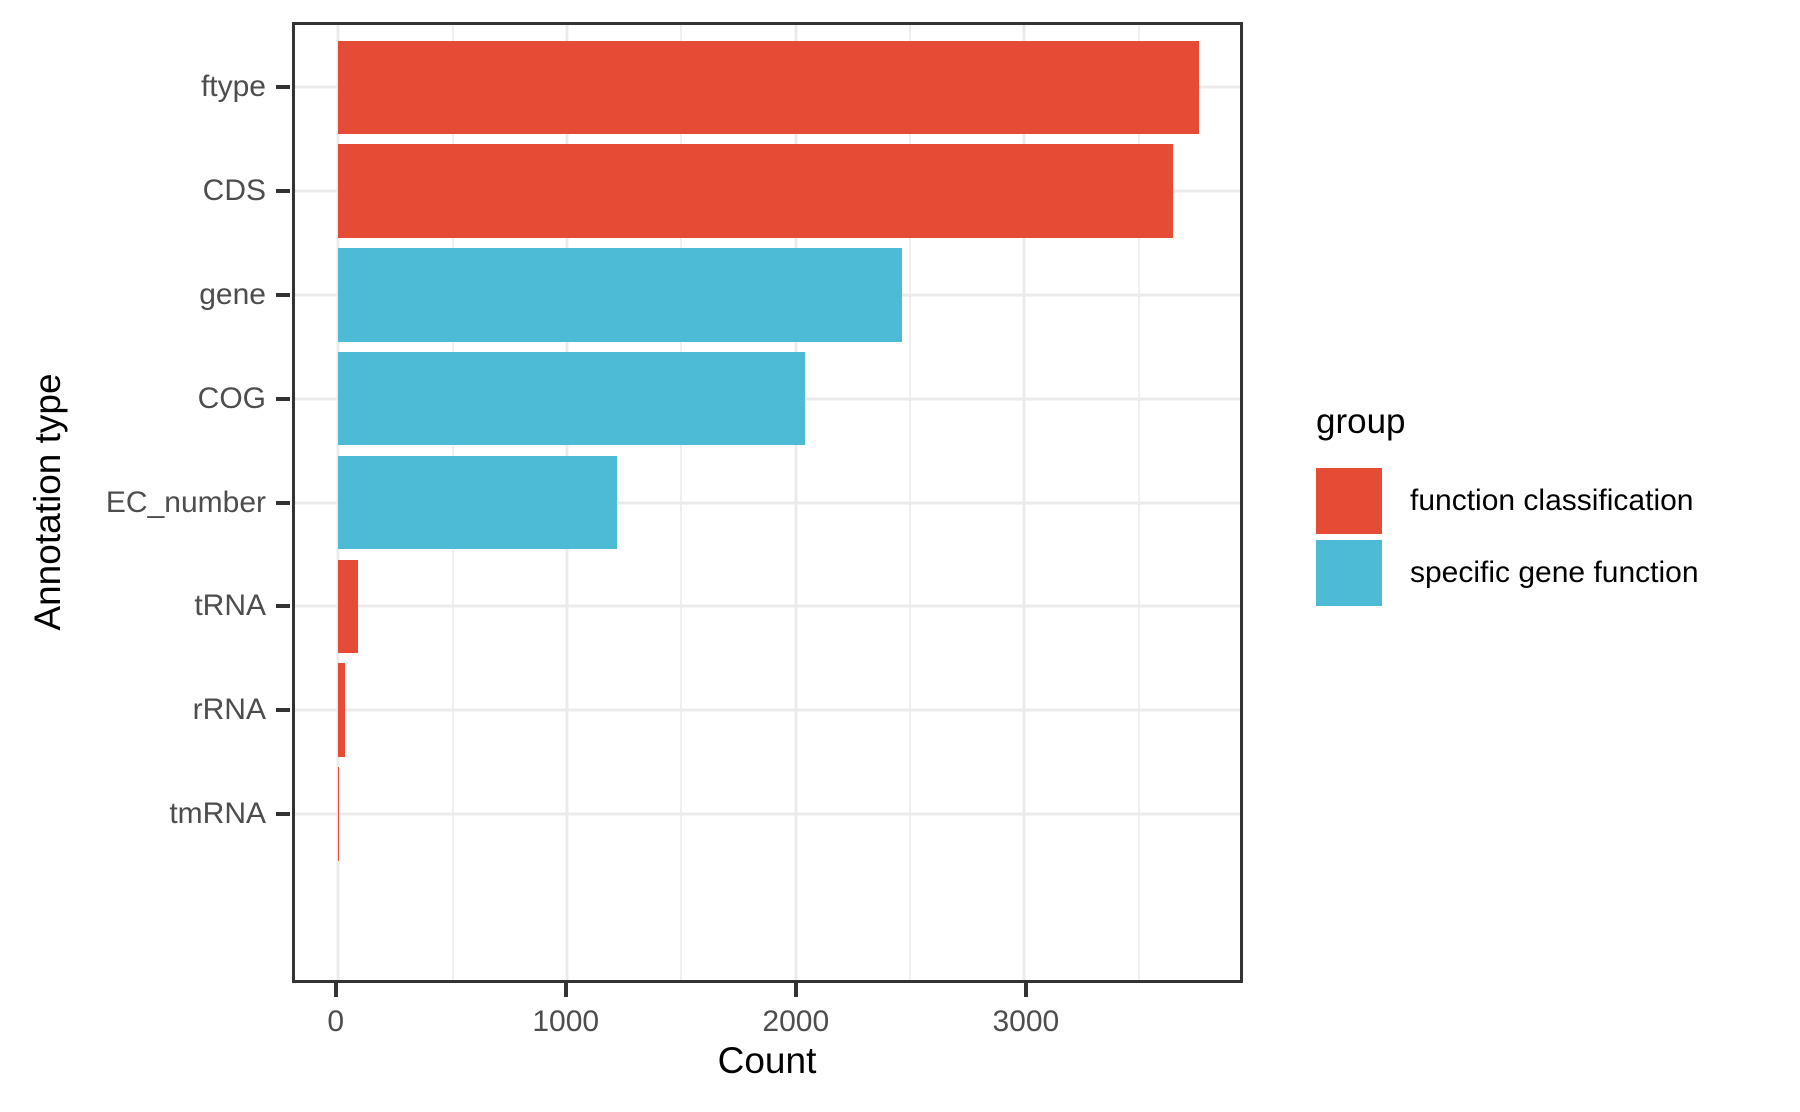 The image size is (1800, 1112). I want to click on y-tick-label-ftype: ftype, so click(233, 87).